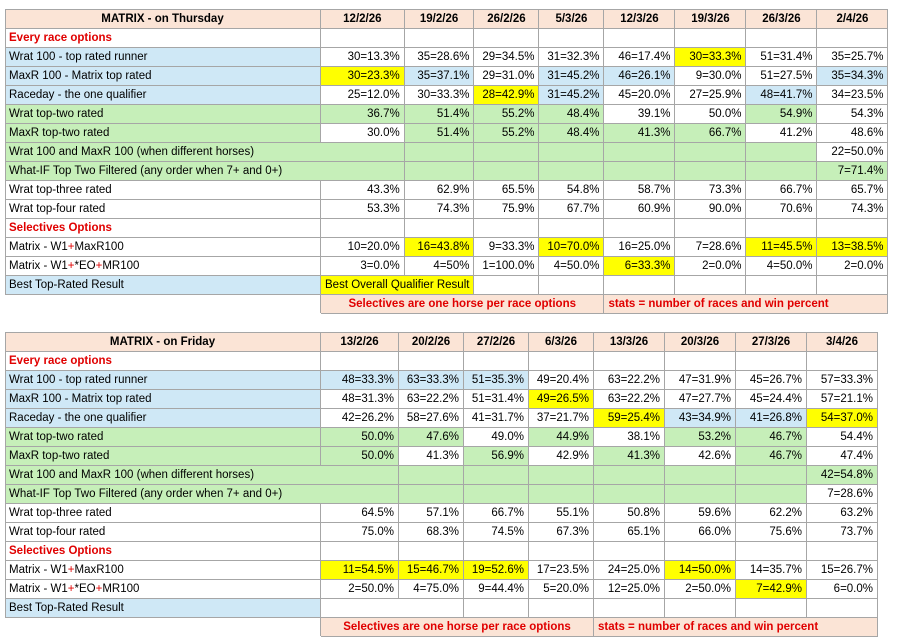 Image resolution: width=922 pixels, height=641 pixels. Describe the element at coordinates (571, 209) in the screenshot. I see `stat-cell: 67.7%` at that location.